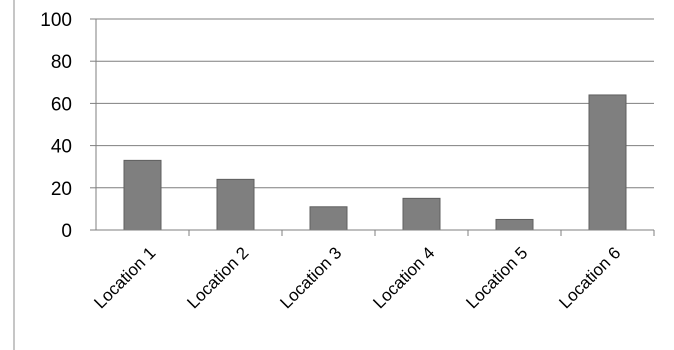  Describe the element at coordinates (589, 277) in the screenshot. I see `x-tick-label: Location 6` at that location.